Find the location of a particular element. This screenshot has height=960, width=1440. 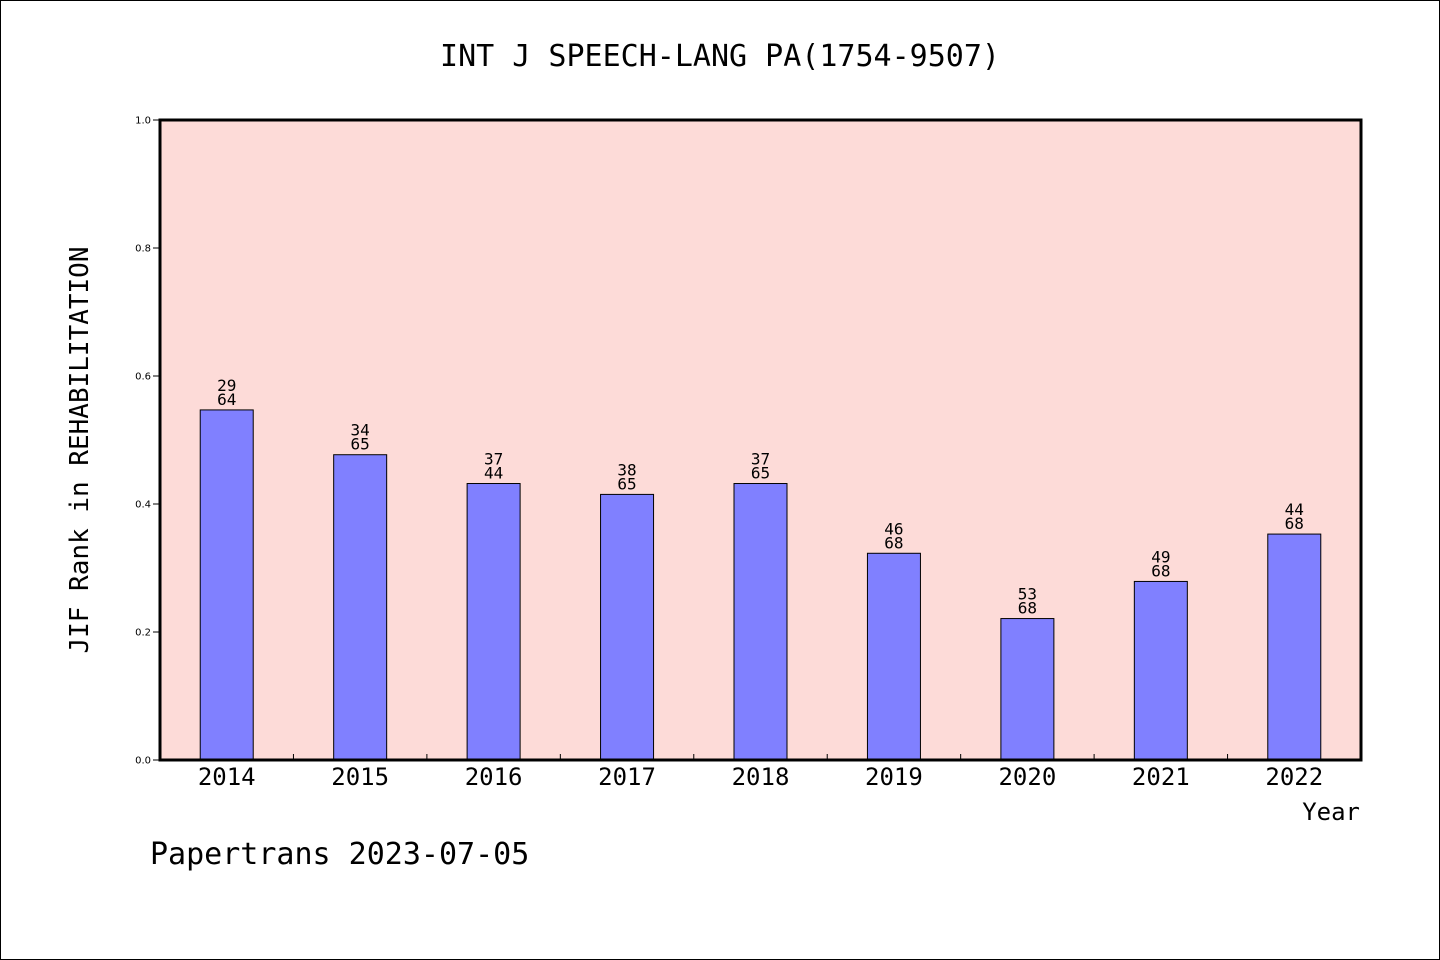

bar-2019 is located at coordinates (893, 656).